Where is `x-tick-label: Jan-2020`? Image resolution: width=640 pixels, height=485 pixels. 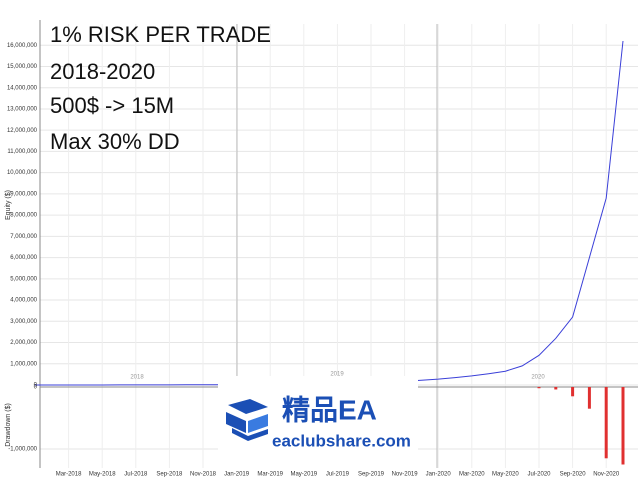
x-tick-label: Jan-2020 is located at coordinates (439, 475).